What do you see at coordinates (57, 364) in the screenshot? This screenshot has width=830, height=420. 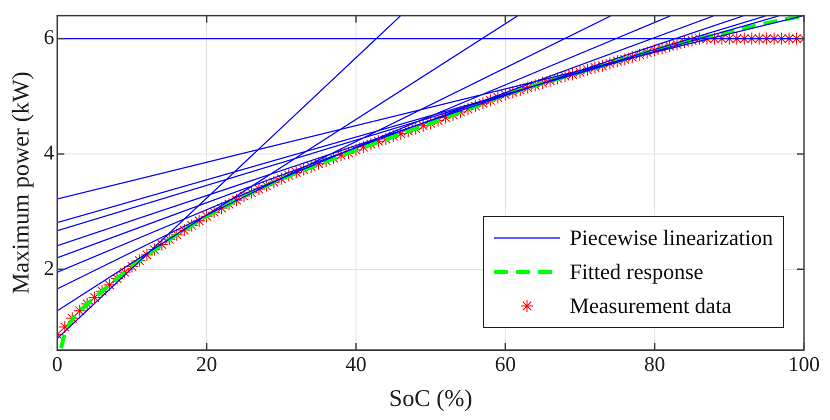 I see `x-tick-label: 0` at bounding box center [57, 364].